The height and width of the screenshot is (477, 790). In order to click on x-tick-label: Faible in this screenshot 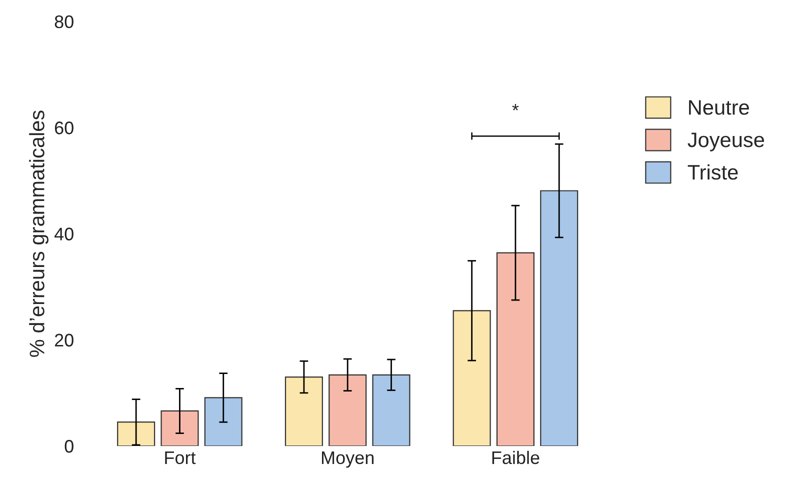, I will do `click(516, 457)`.